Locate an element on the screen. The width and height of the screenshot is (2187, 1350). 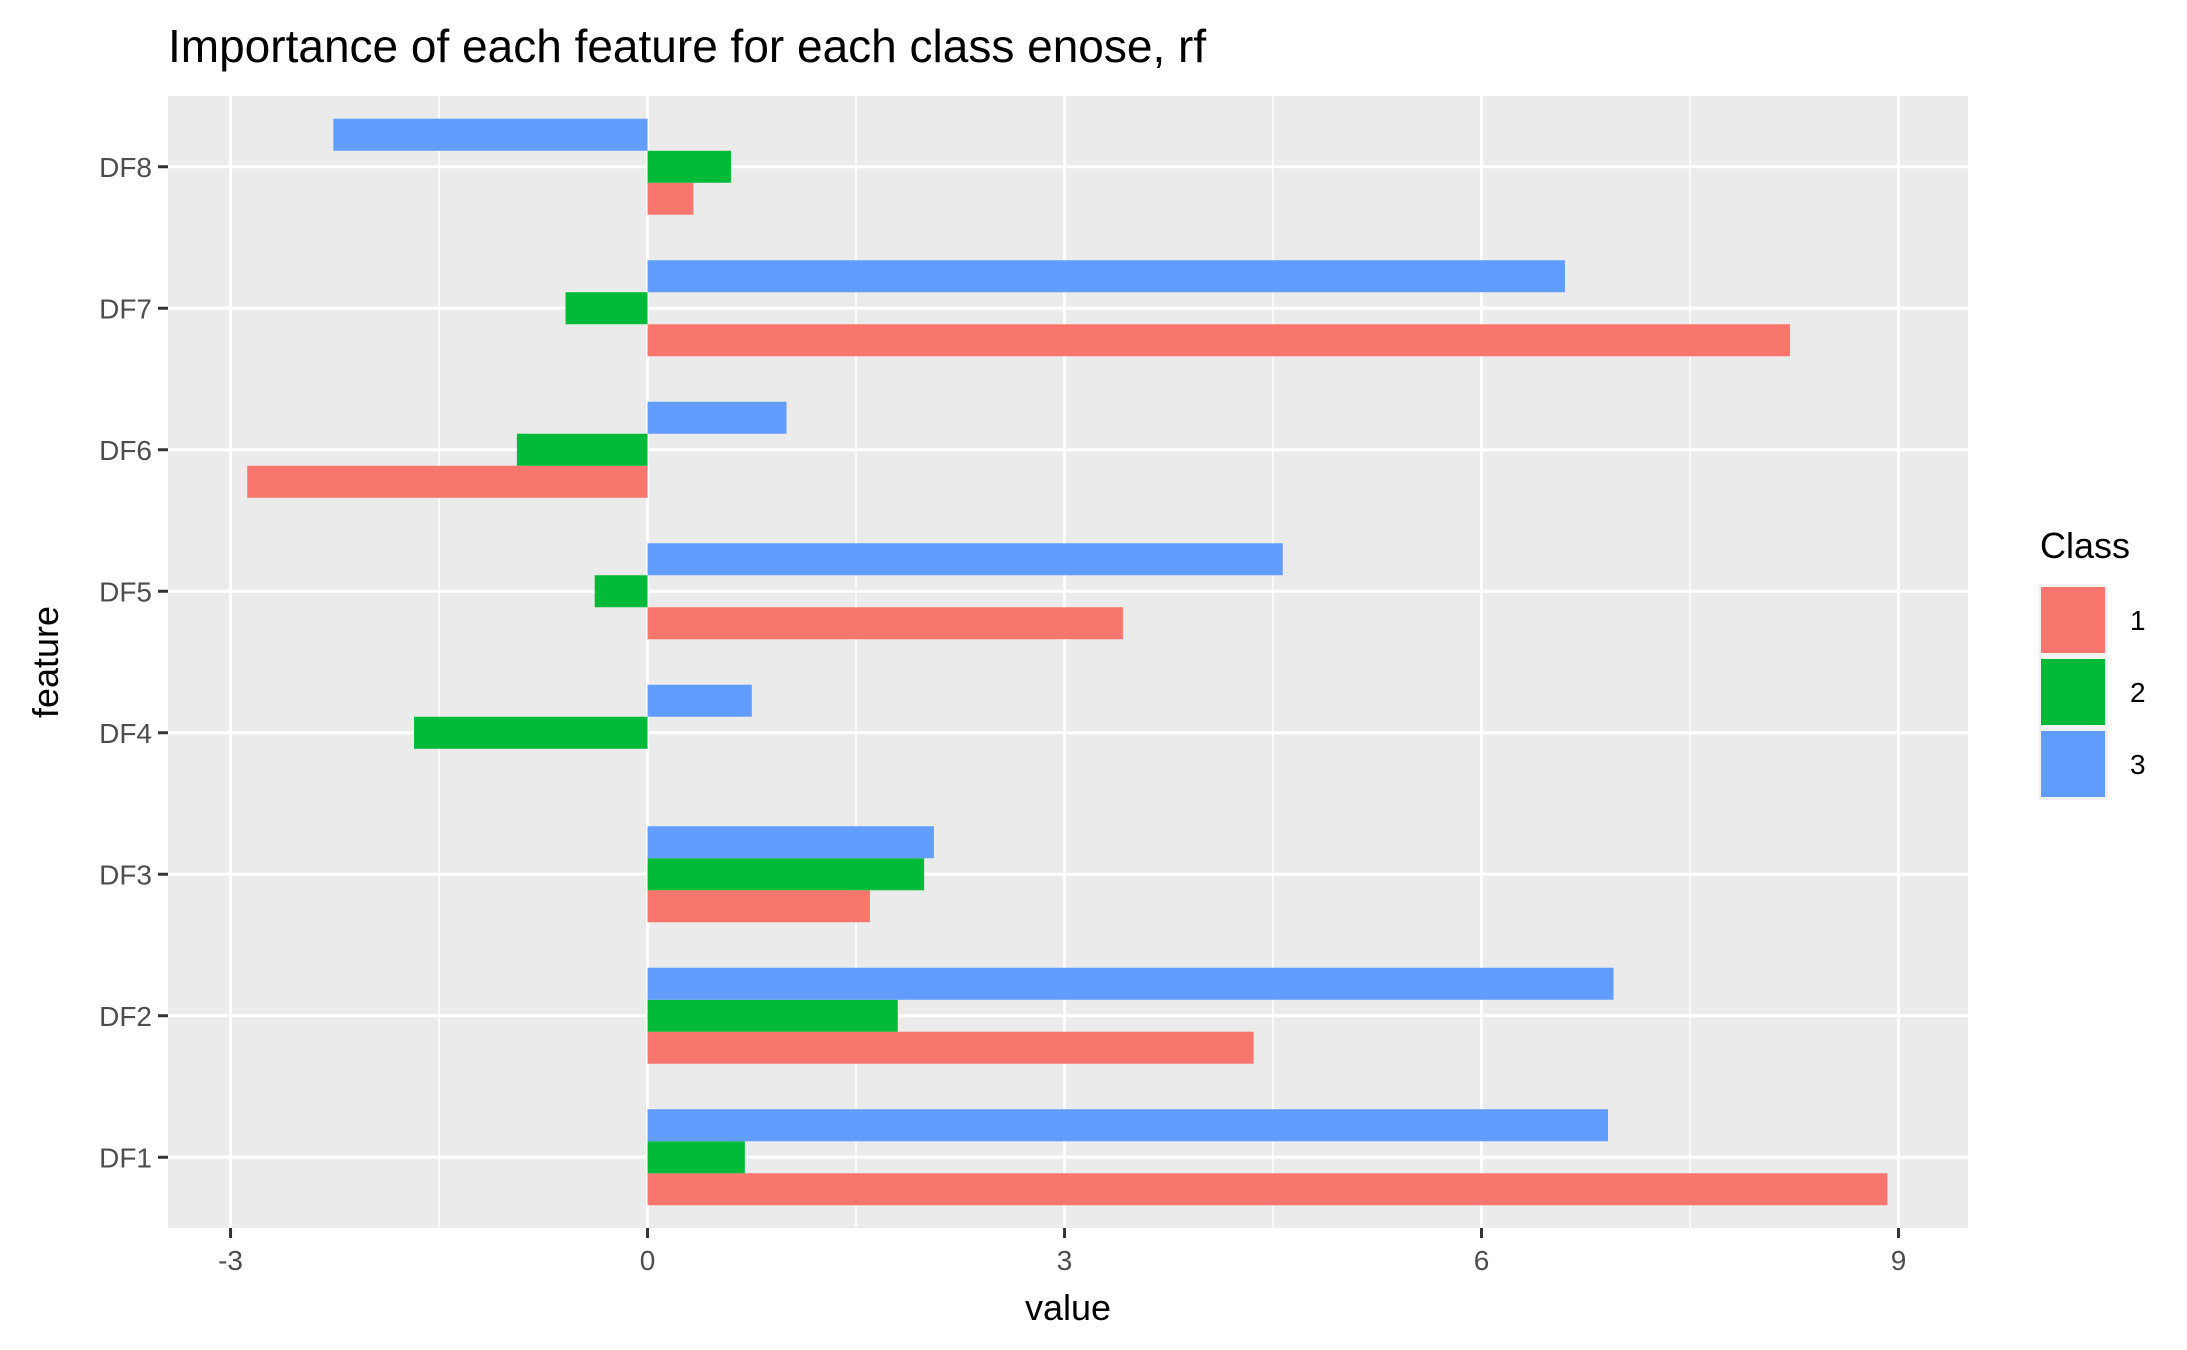
y-tick-label: DF4 is located at coordinates (125, 733).